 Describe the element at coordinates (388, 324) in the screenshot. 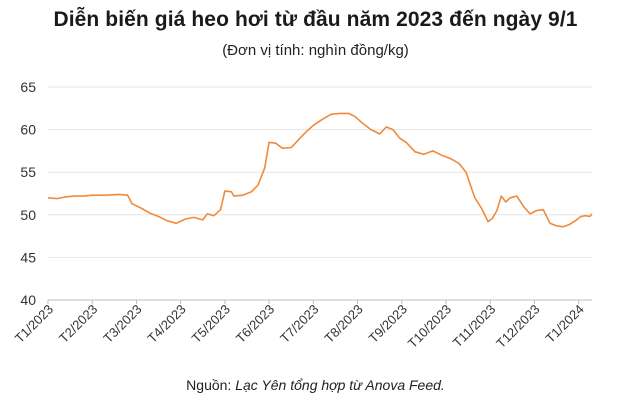

I see `x-tick-label: T9/2023` at that location.